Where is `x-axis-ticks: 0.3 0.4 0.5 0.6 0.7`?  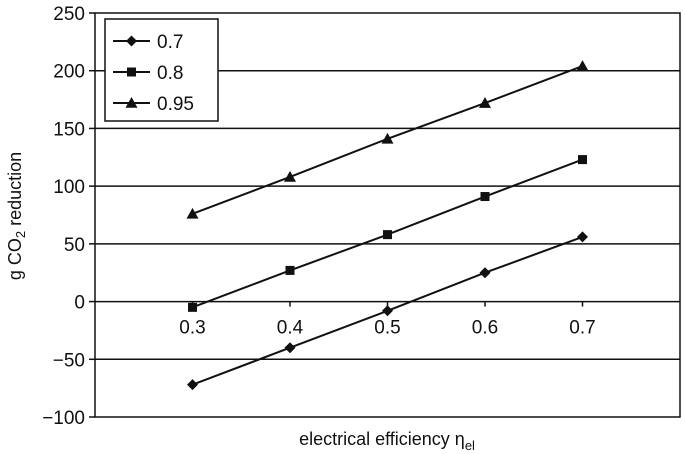
x-axis-ticks: 0.3 0.4 0.5 0.6 0.7 is located at coordinates (387, 320).